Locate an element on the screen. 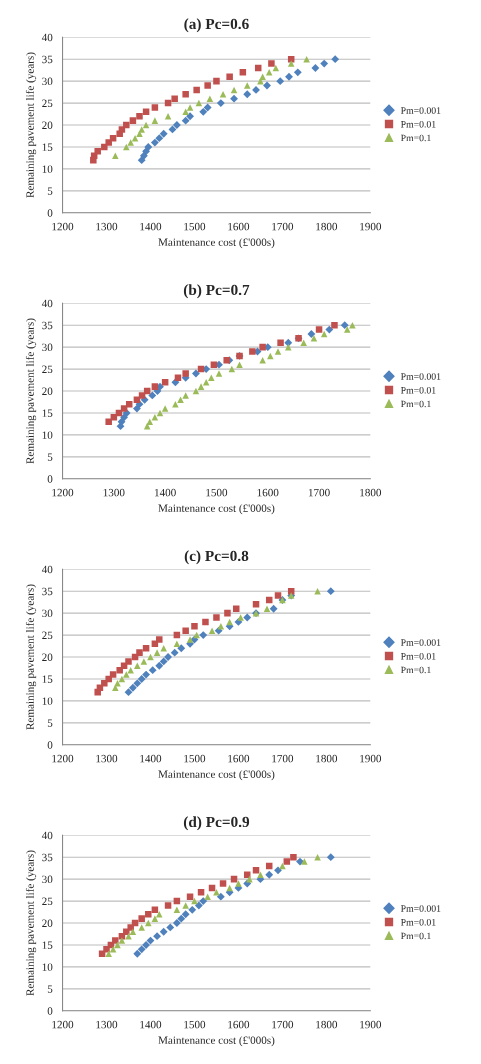 The image size is (481, 1064). chart-title: (d) Pc=0.9 is located at coordinates (216, 823).